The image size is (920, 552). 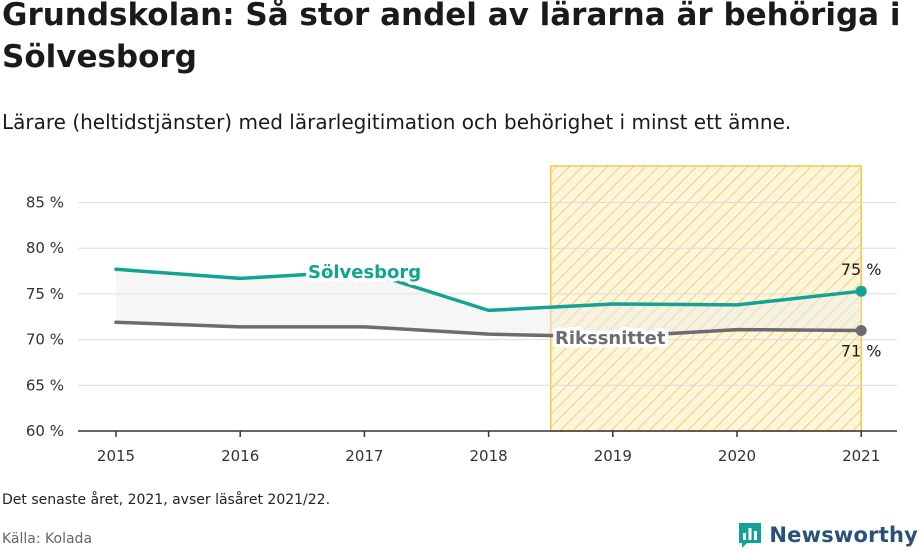 I want to click on y-tick-label: 80 %, so click(x=45, y=248).